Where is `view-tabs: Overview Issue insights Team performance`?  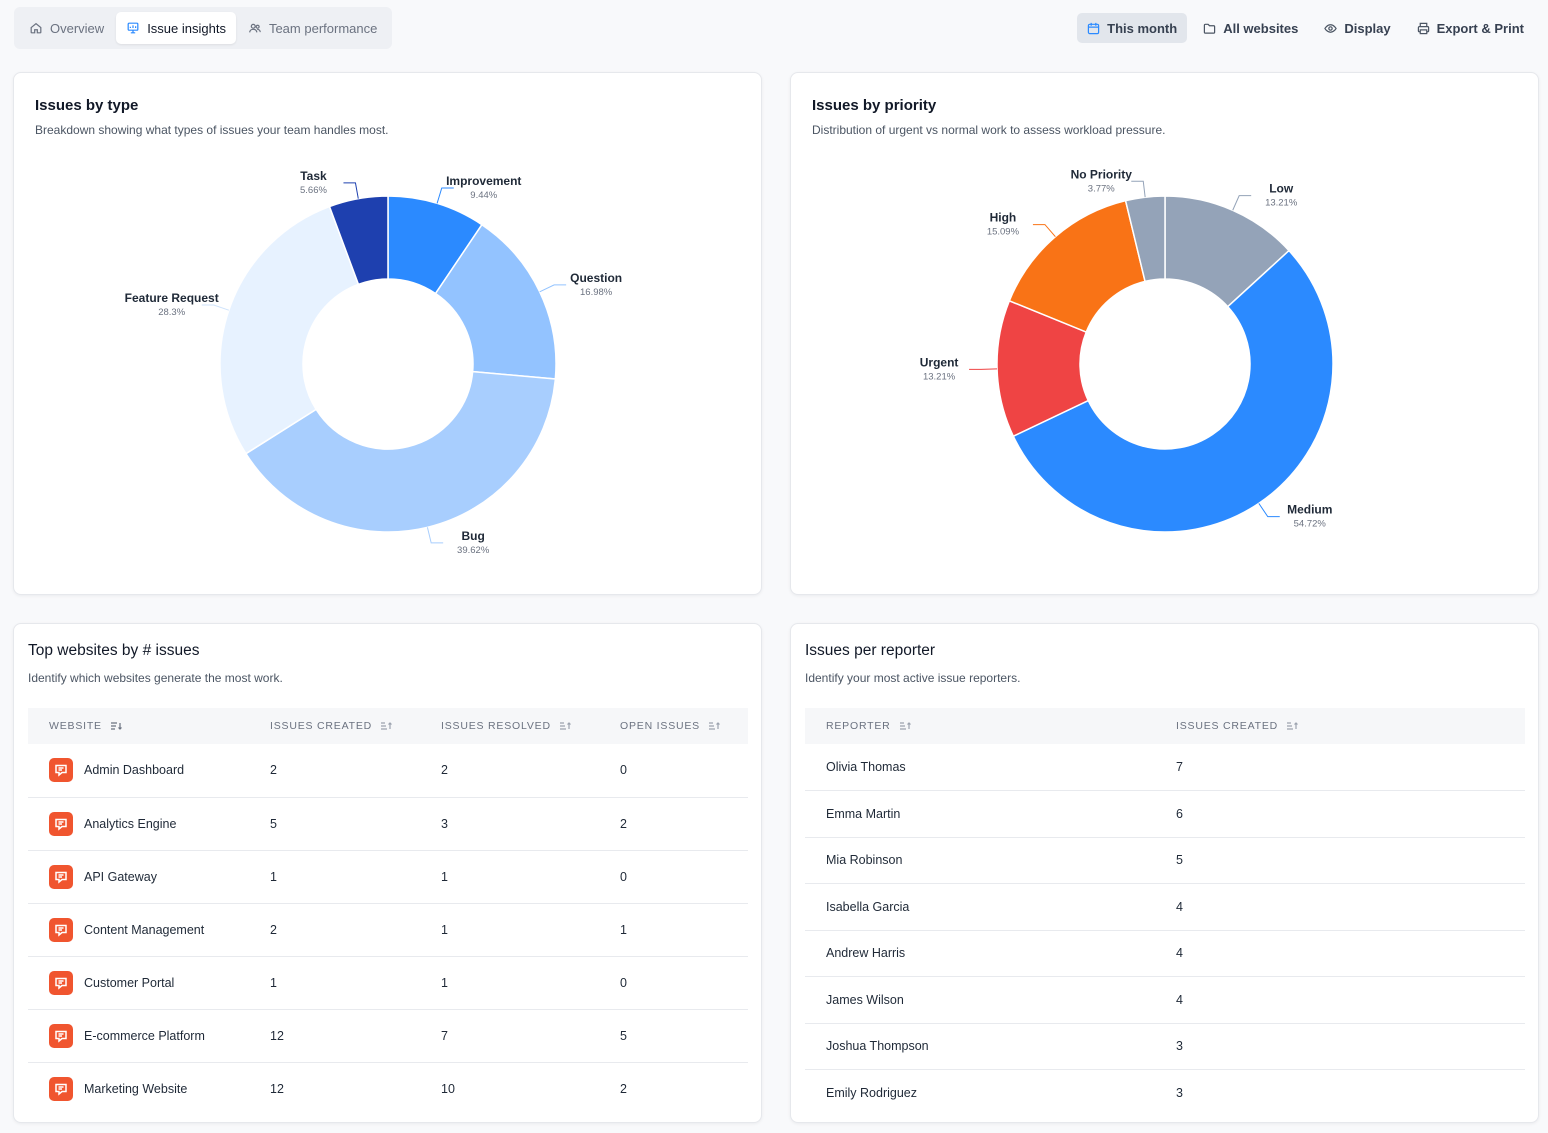
view-tabs: Overview Issue insights Team performance is located at coordinates (203, 28).